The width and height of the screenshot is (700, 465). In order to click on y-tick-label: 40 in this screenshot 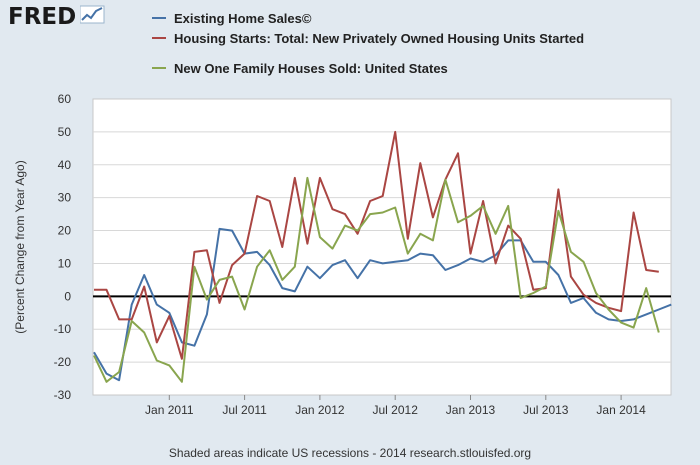, I will do `click(65, 165)`.